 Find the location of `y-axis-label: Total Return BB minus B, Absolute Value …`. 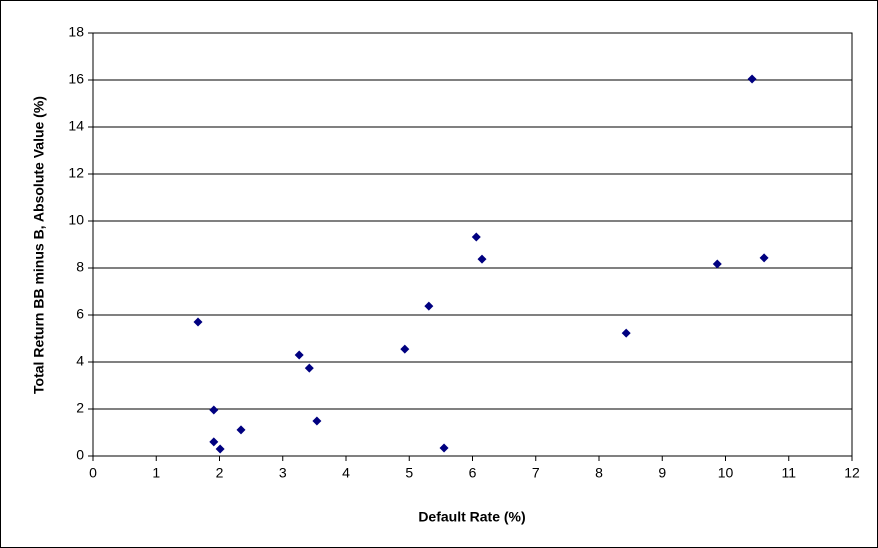

y-axis-label: Total Return BB minus B, Absolute Value … is located at coordinates (39, 245).